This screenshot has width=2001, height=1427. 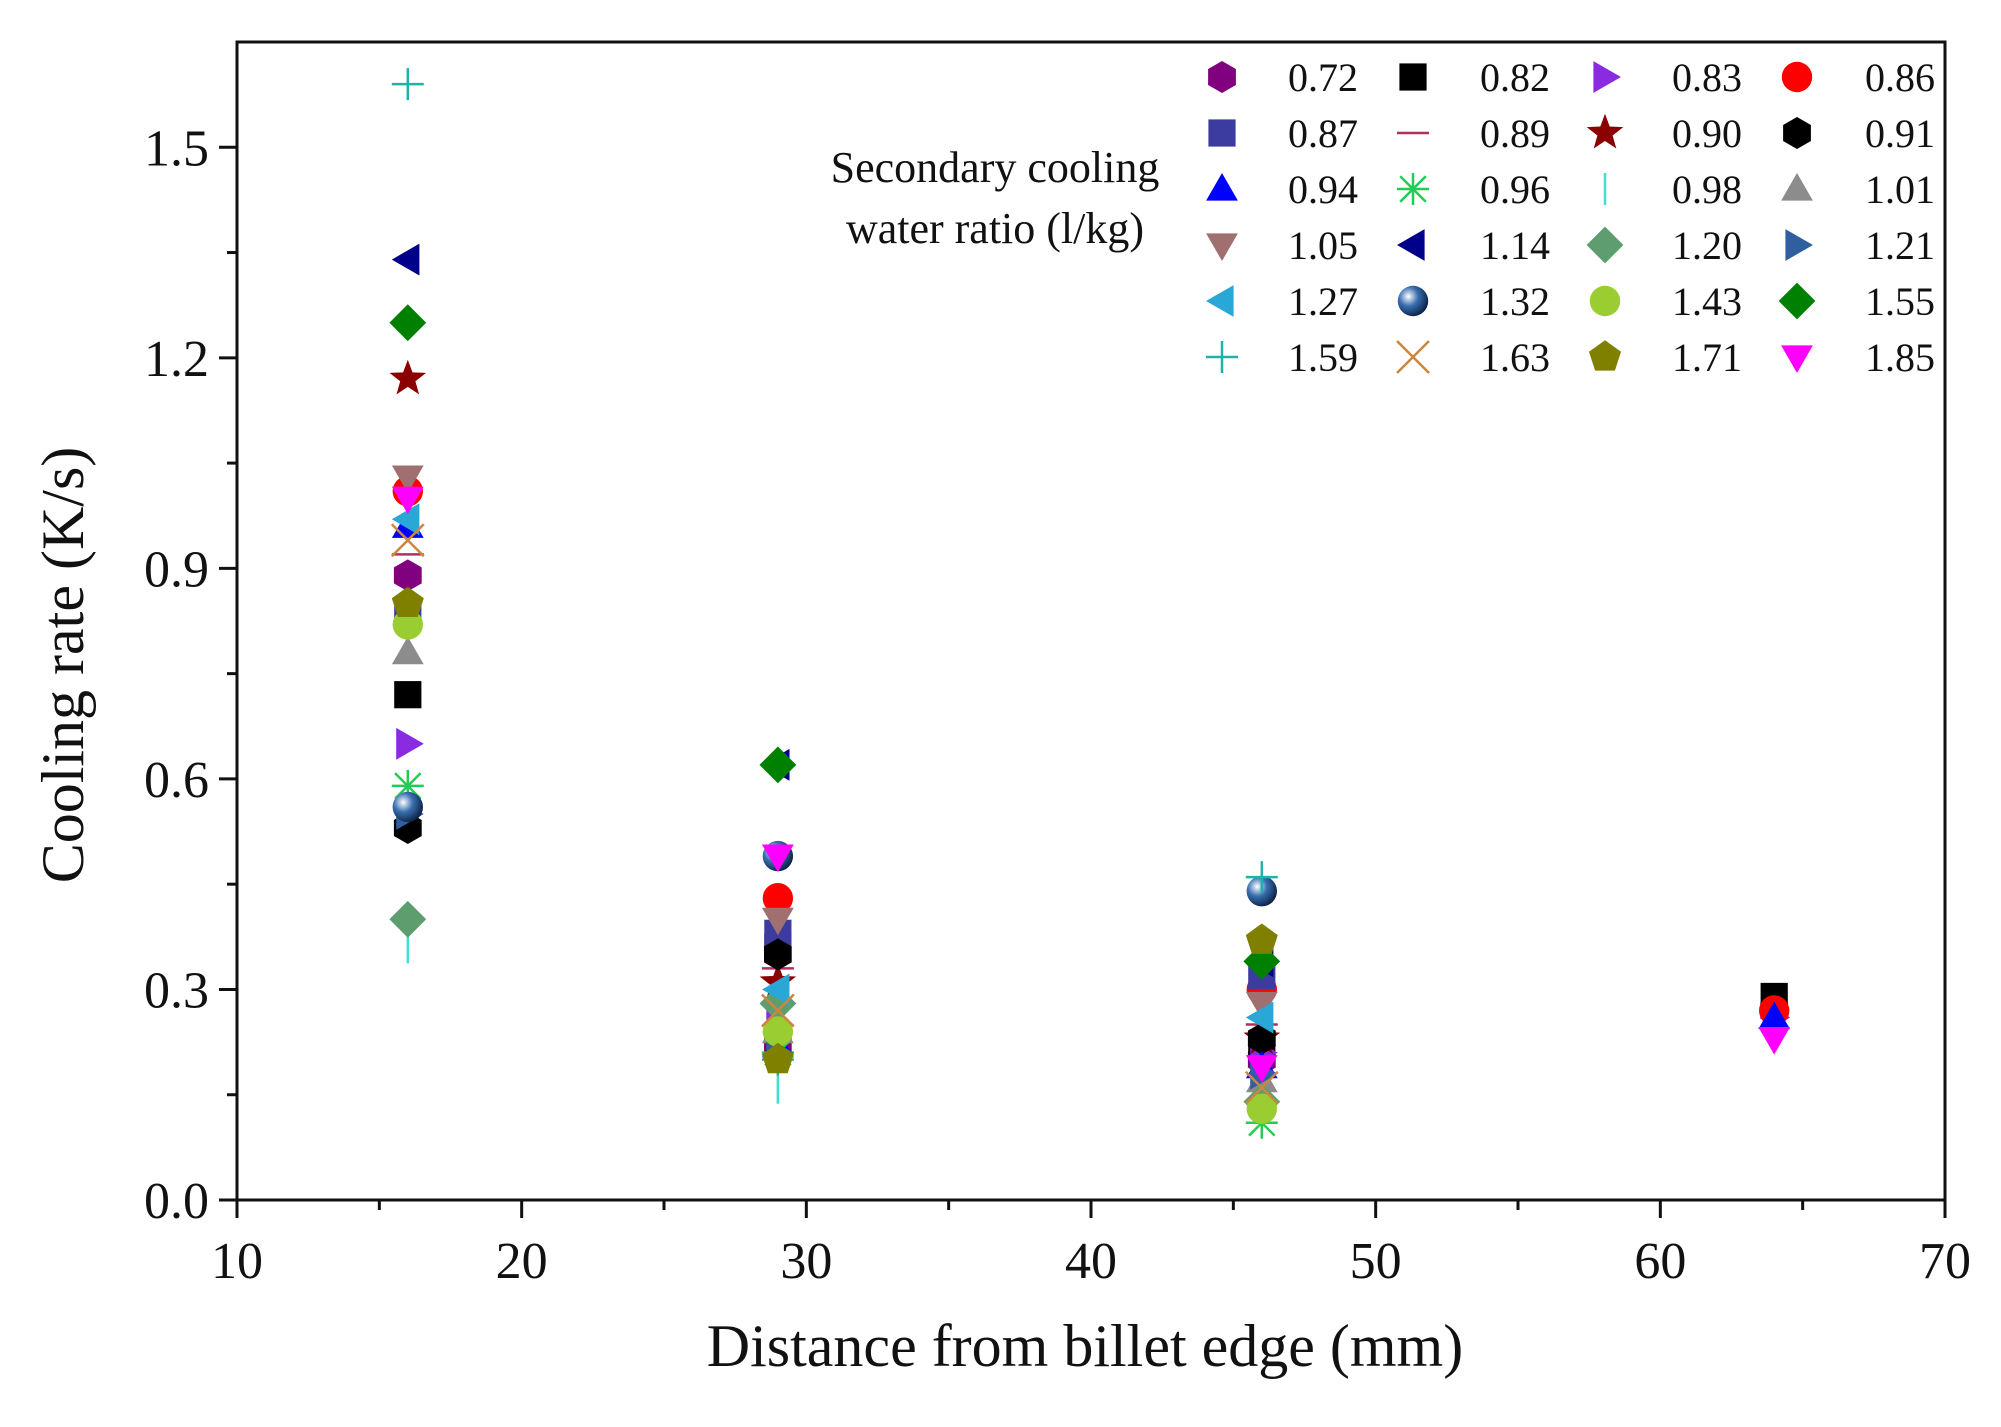 What do you see at coordinates (1860, 245) in the screenshot?
I see `legend-item: 1.21` at bounding box center [1860, 245].